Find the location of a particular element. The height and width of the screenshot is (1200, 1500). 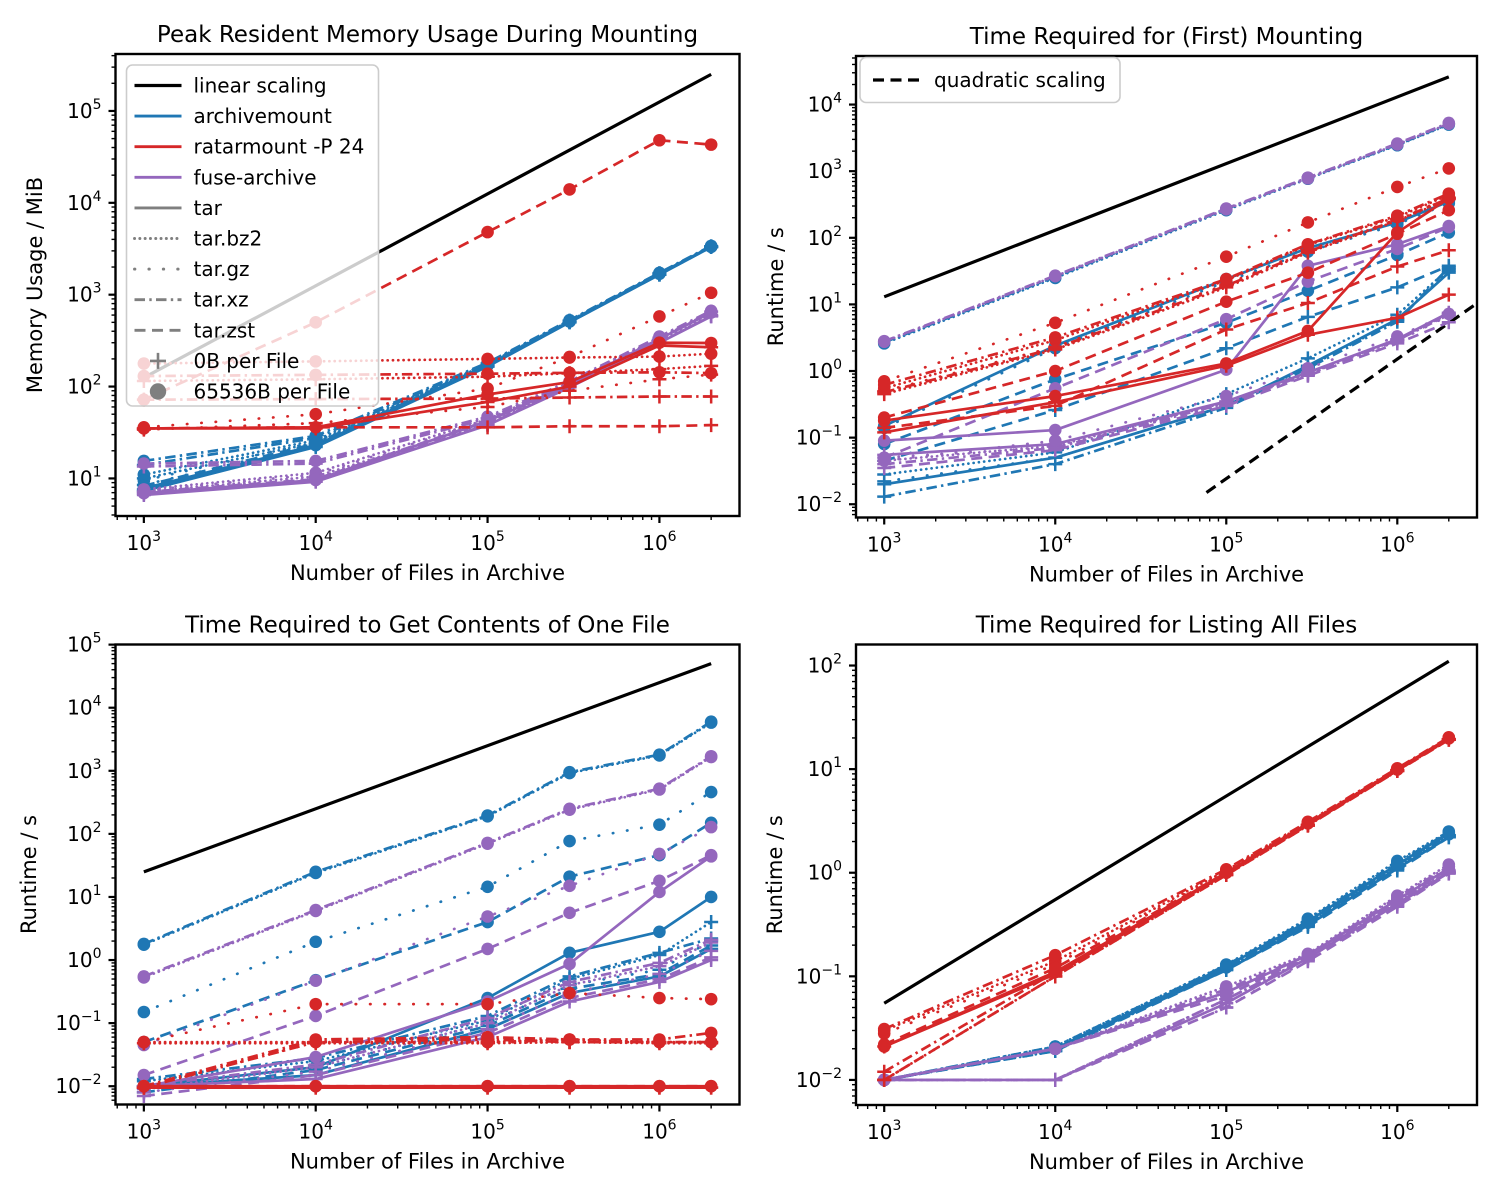

x-tick-label: 10³ is located at coordinates (884, 544).